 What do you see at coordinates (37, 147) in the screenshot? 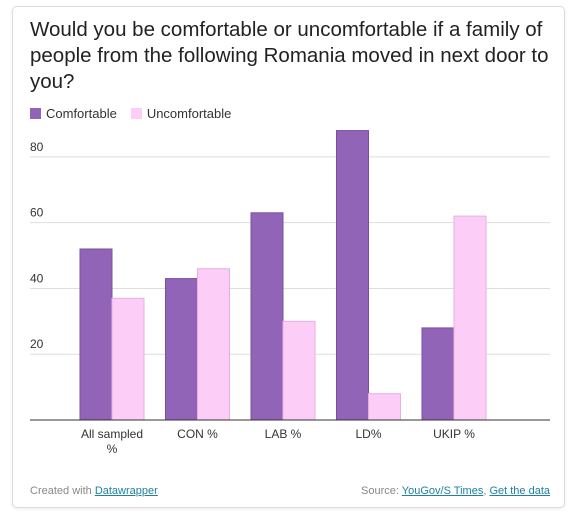
I see `y-tick-label-80: 80` at bounding box center [37, 147].